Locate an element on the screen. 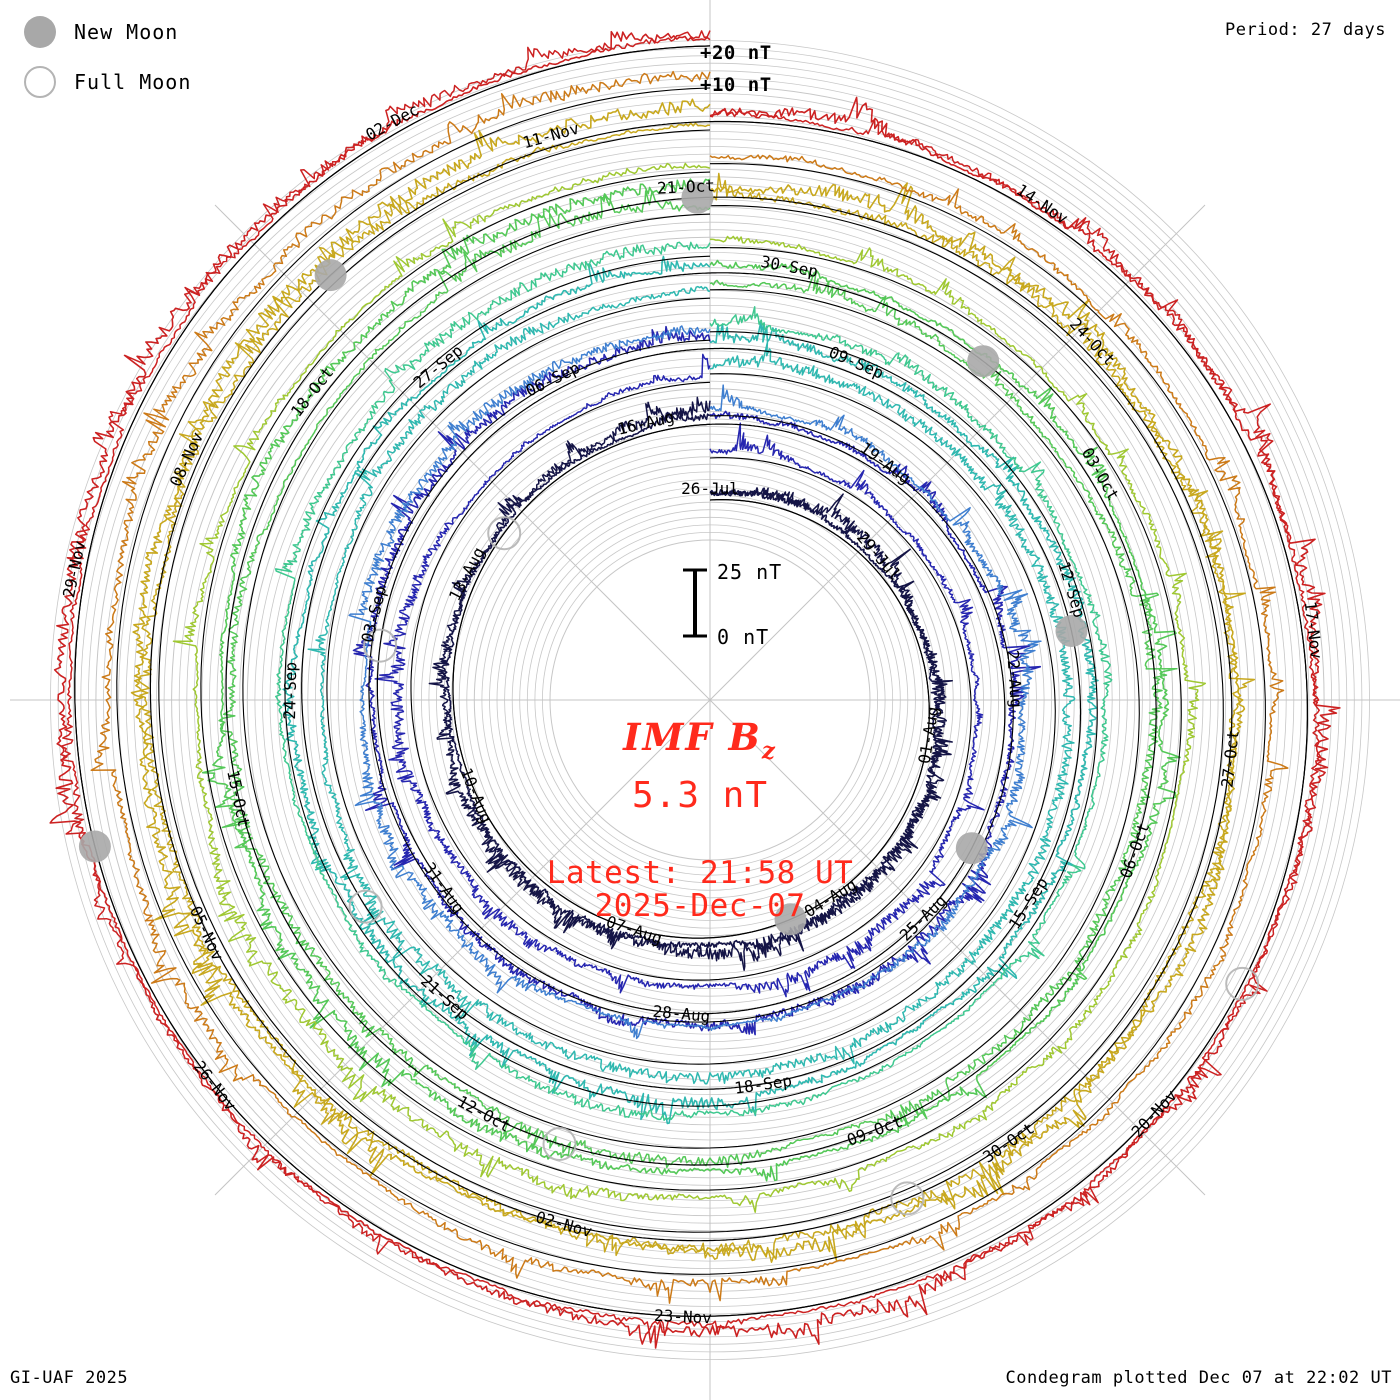 The height and width of the screenshot is (1400, 1400). radial-label-plus10: +10 nT is located at coordinates (736, 85).